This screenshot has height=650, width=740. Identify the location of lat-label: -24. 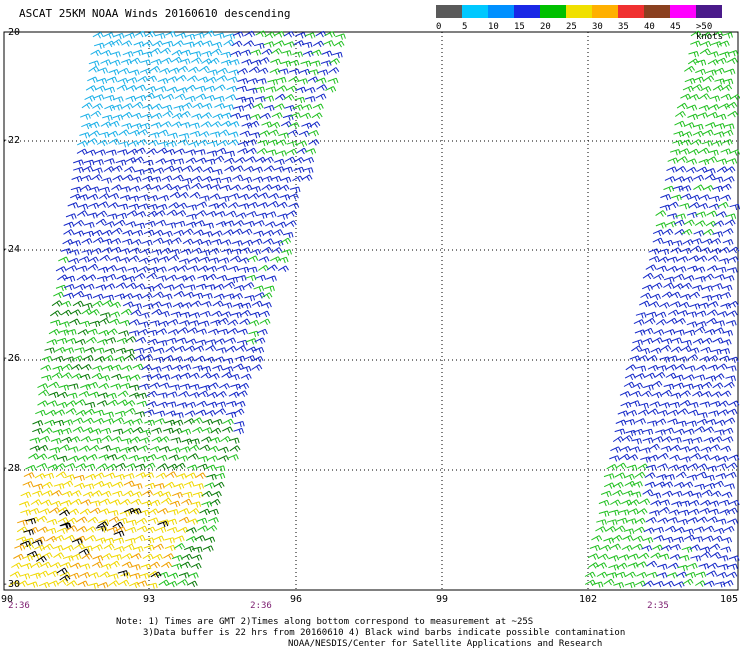
(11, 249).